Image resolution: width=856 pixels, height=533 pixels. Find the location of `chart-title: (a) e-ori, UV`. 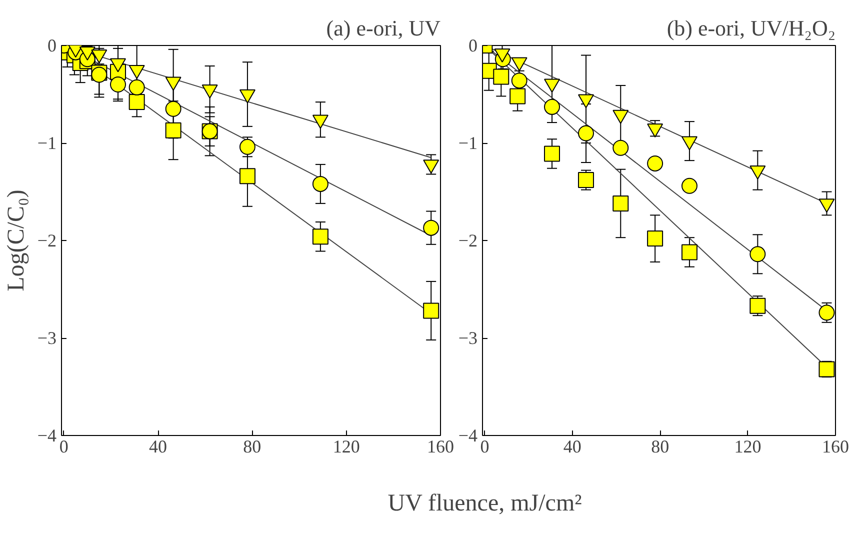

chart-title: (a) e-ori, UV is located at coordinates (383, 28).